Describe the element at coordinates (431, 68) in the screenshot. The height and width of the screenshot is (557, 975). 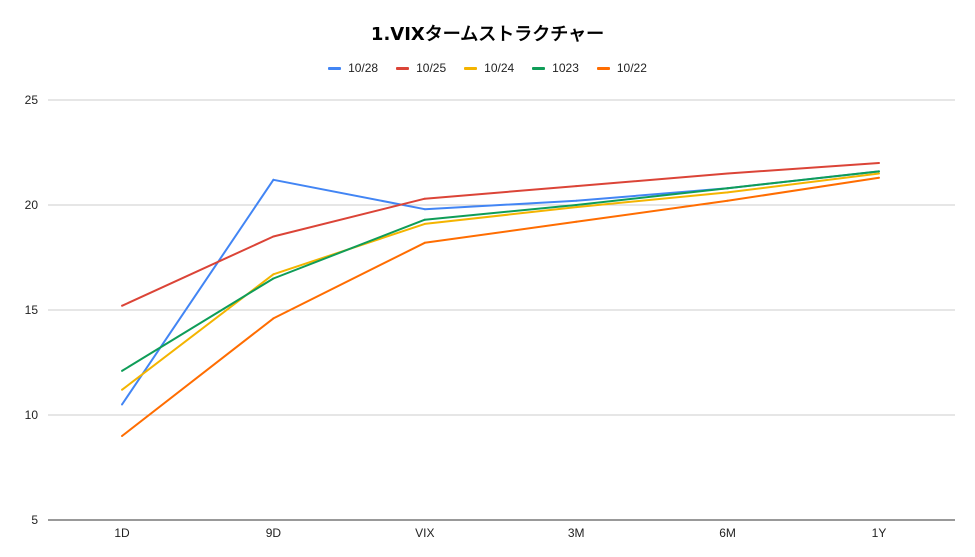
I see `legend-label: 10/25` at that location.